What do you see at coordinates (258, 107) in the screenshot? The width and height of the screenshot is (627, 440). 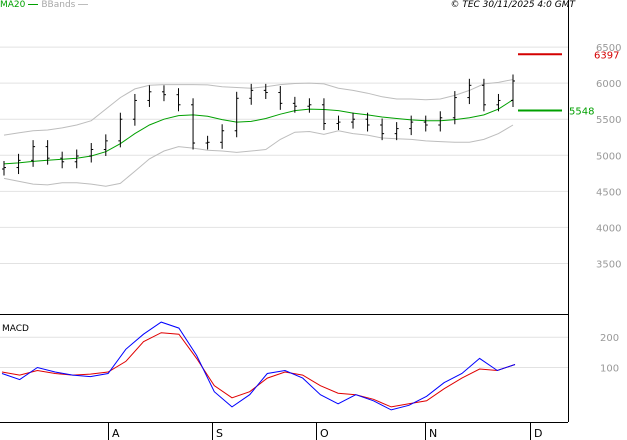 I see `bollinger-upper-line` at bounding box center [258, 107].